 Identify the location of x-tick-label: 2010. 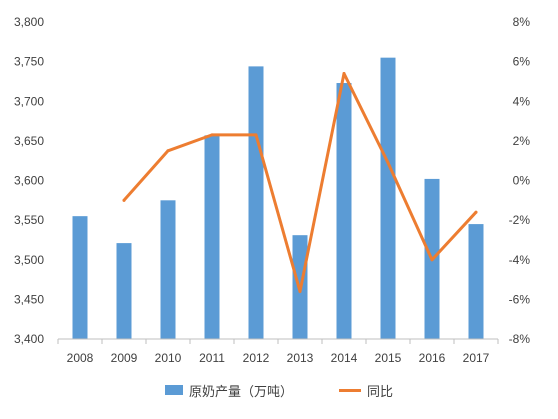
(168, 358).